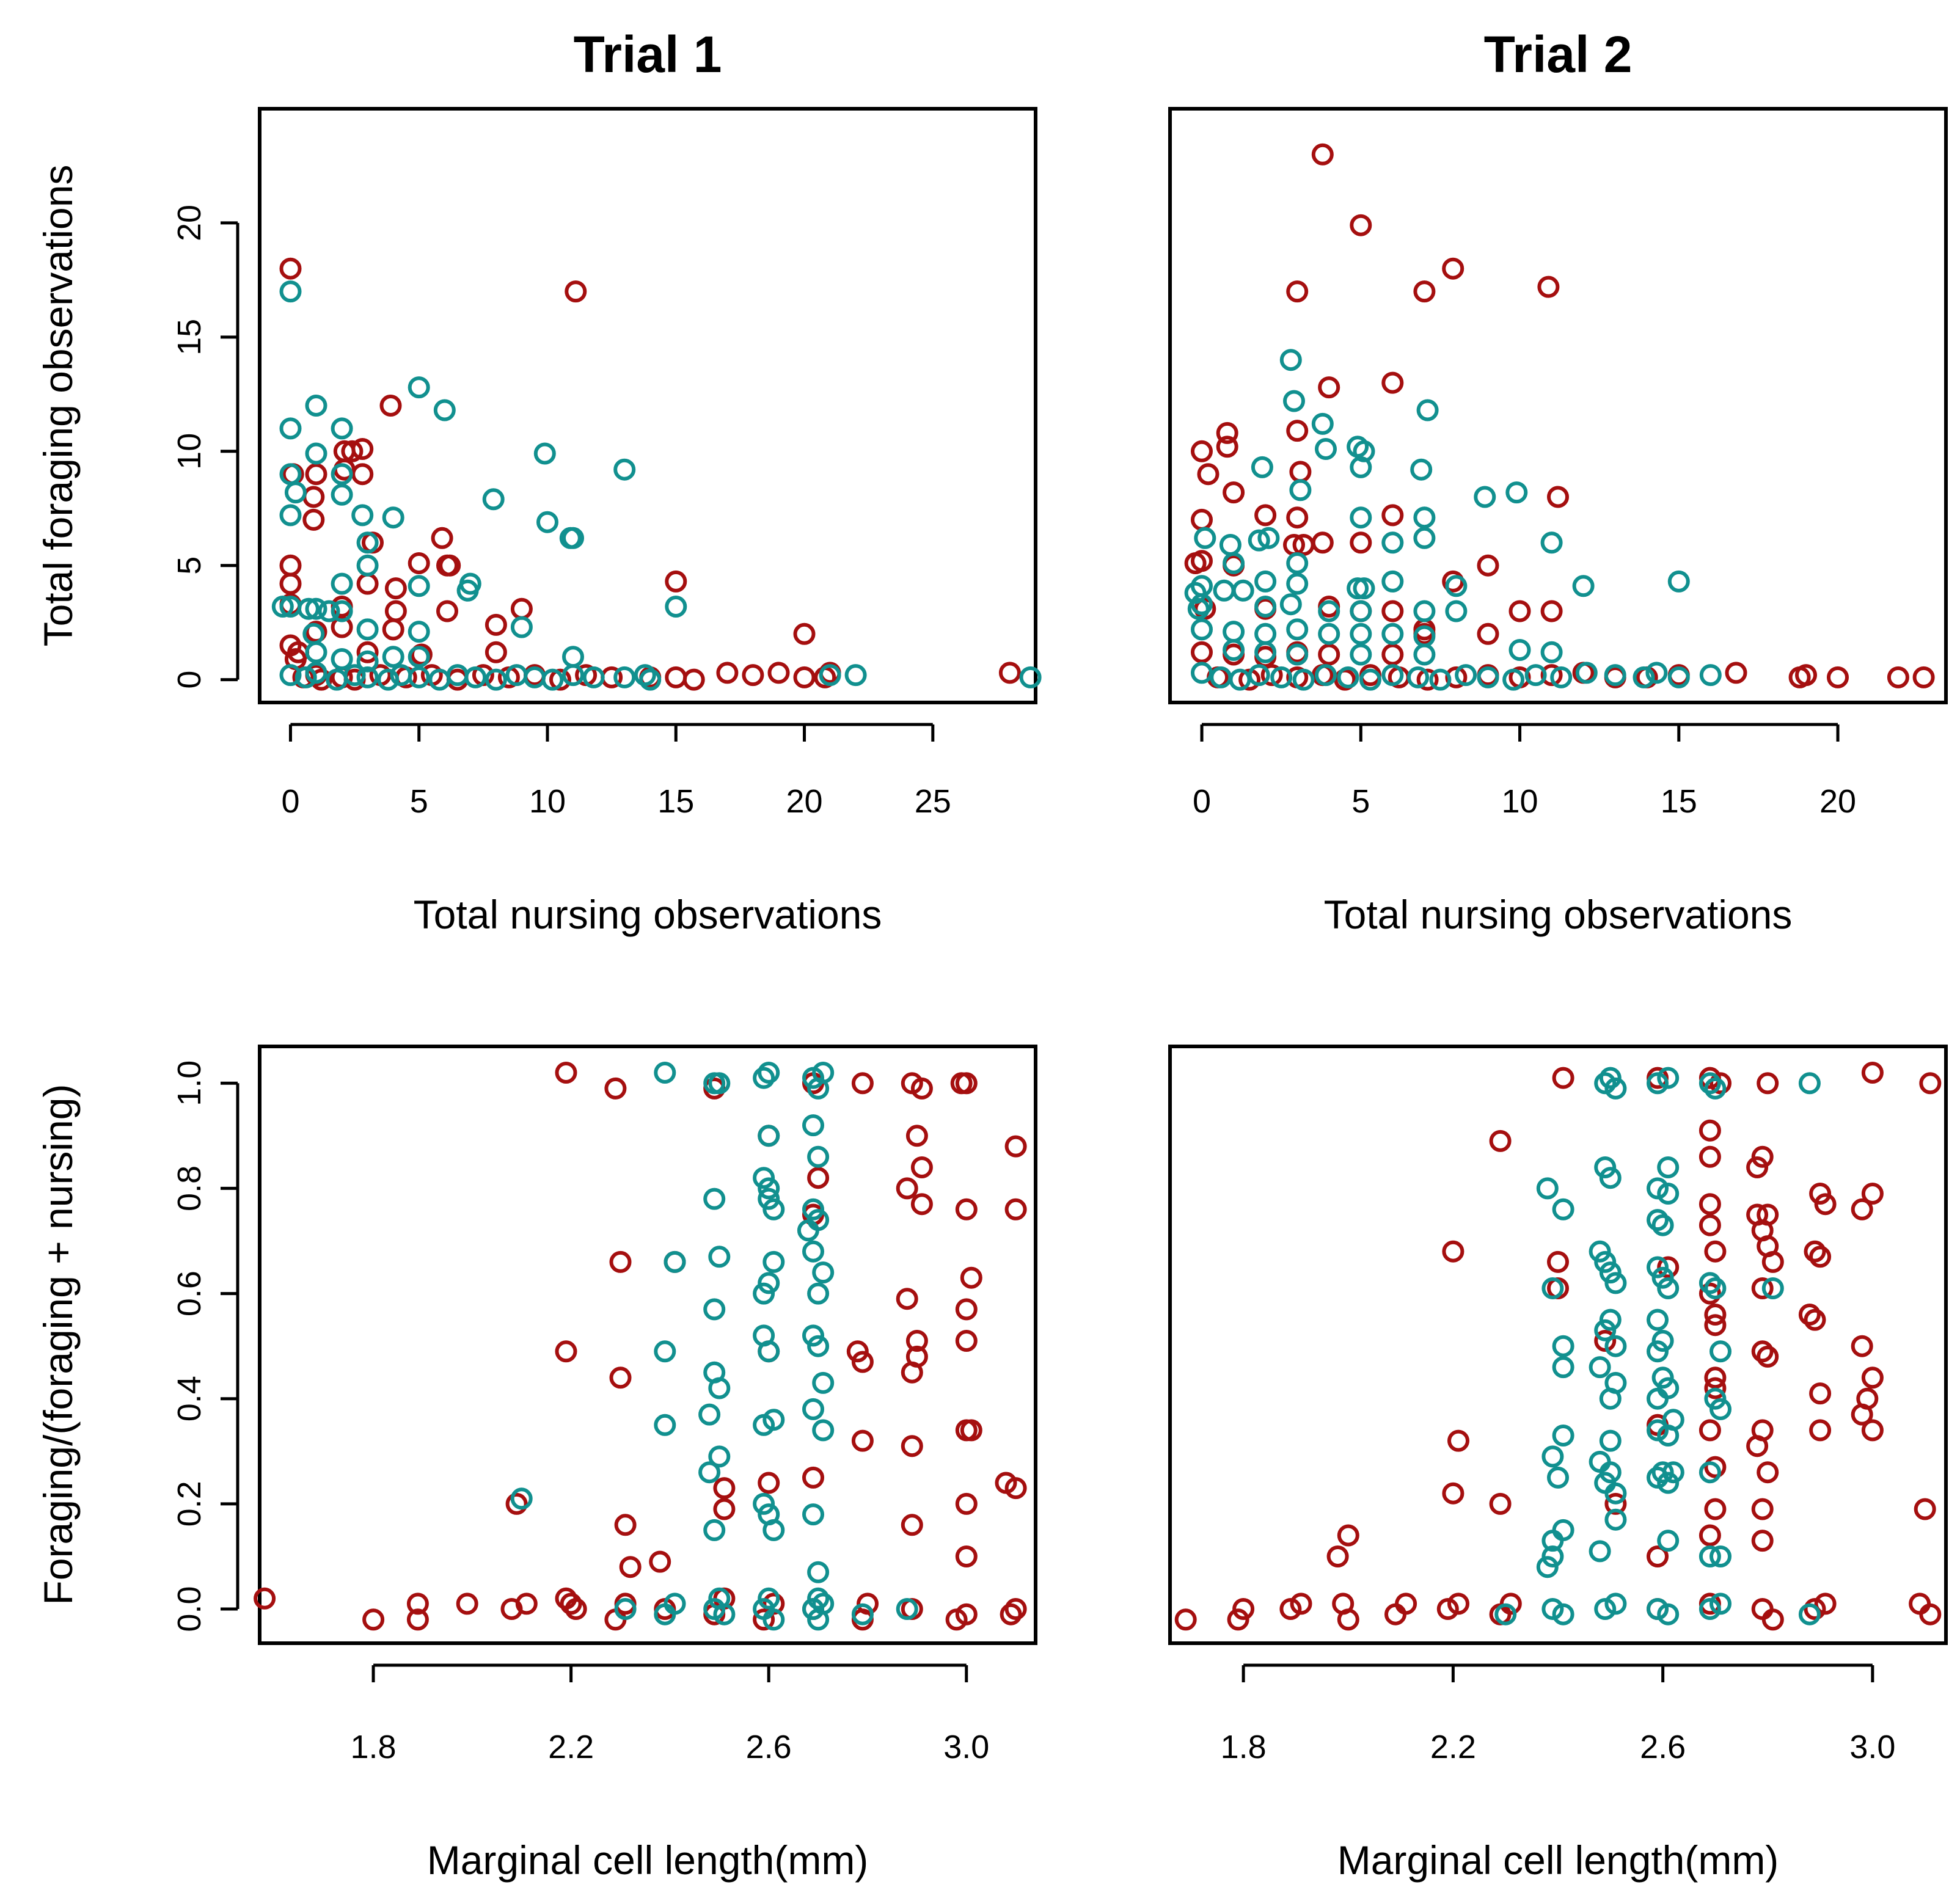 The width and height of the screenshot is (1960, 1890). What do you see at coordinates (1558, 1345) in the screenshot?
I see `plot-frame` at bounding box center [1558, 1345].